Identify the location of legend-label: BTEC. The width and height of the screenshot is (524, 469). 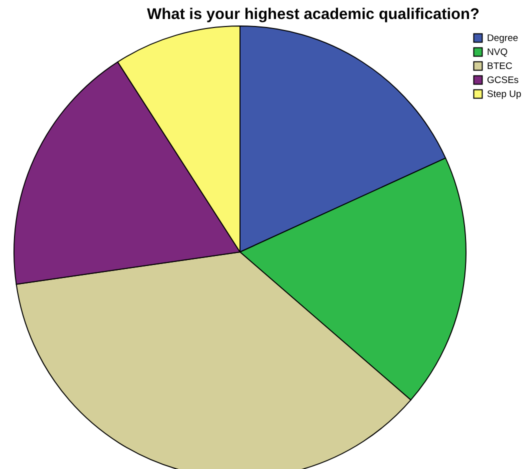
(499, 66).